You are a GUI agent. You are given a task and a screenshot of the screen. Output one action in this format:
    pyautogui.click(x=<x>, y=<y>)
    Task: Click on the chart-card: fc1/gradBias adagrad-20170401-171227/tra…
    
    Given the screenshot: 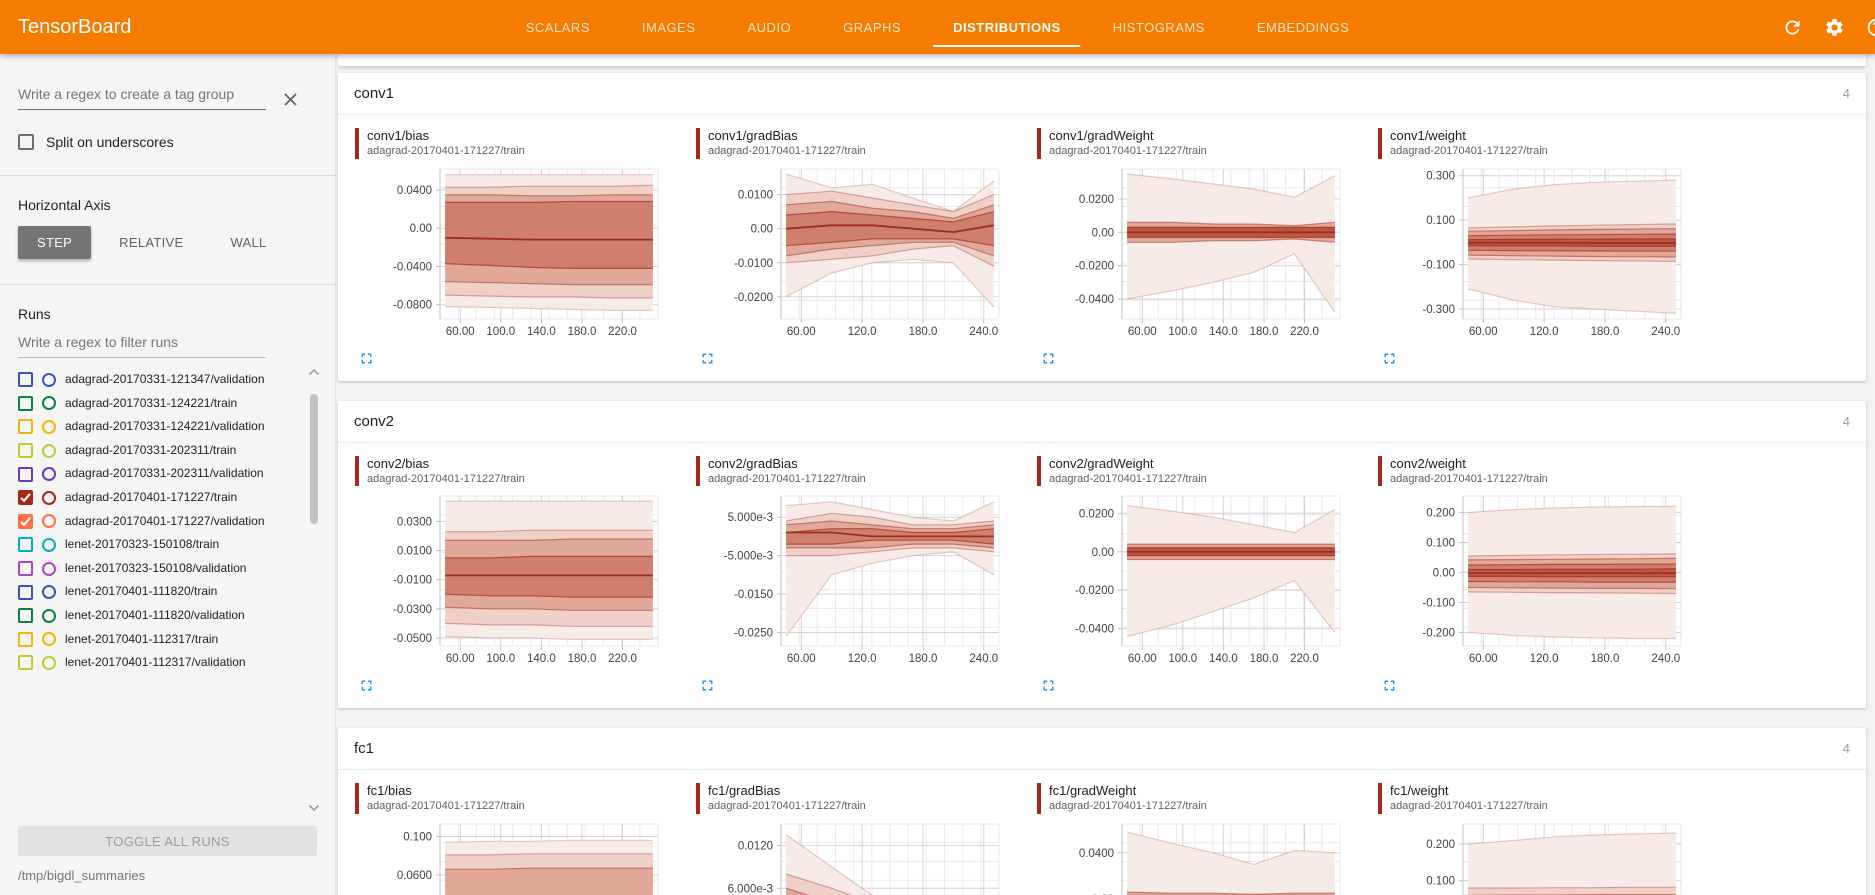 What is the action you would take?
    pyautogui.click(x=855, y=839)
    